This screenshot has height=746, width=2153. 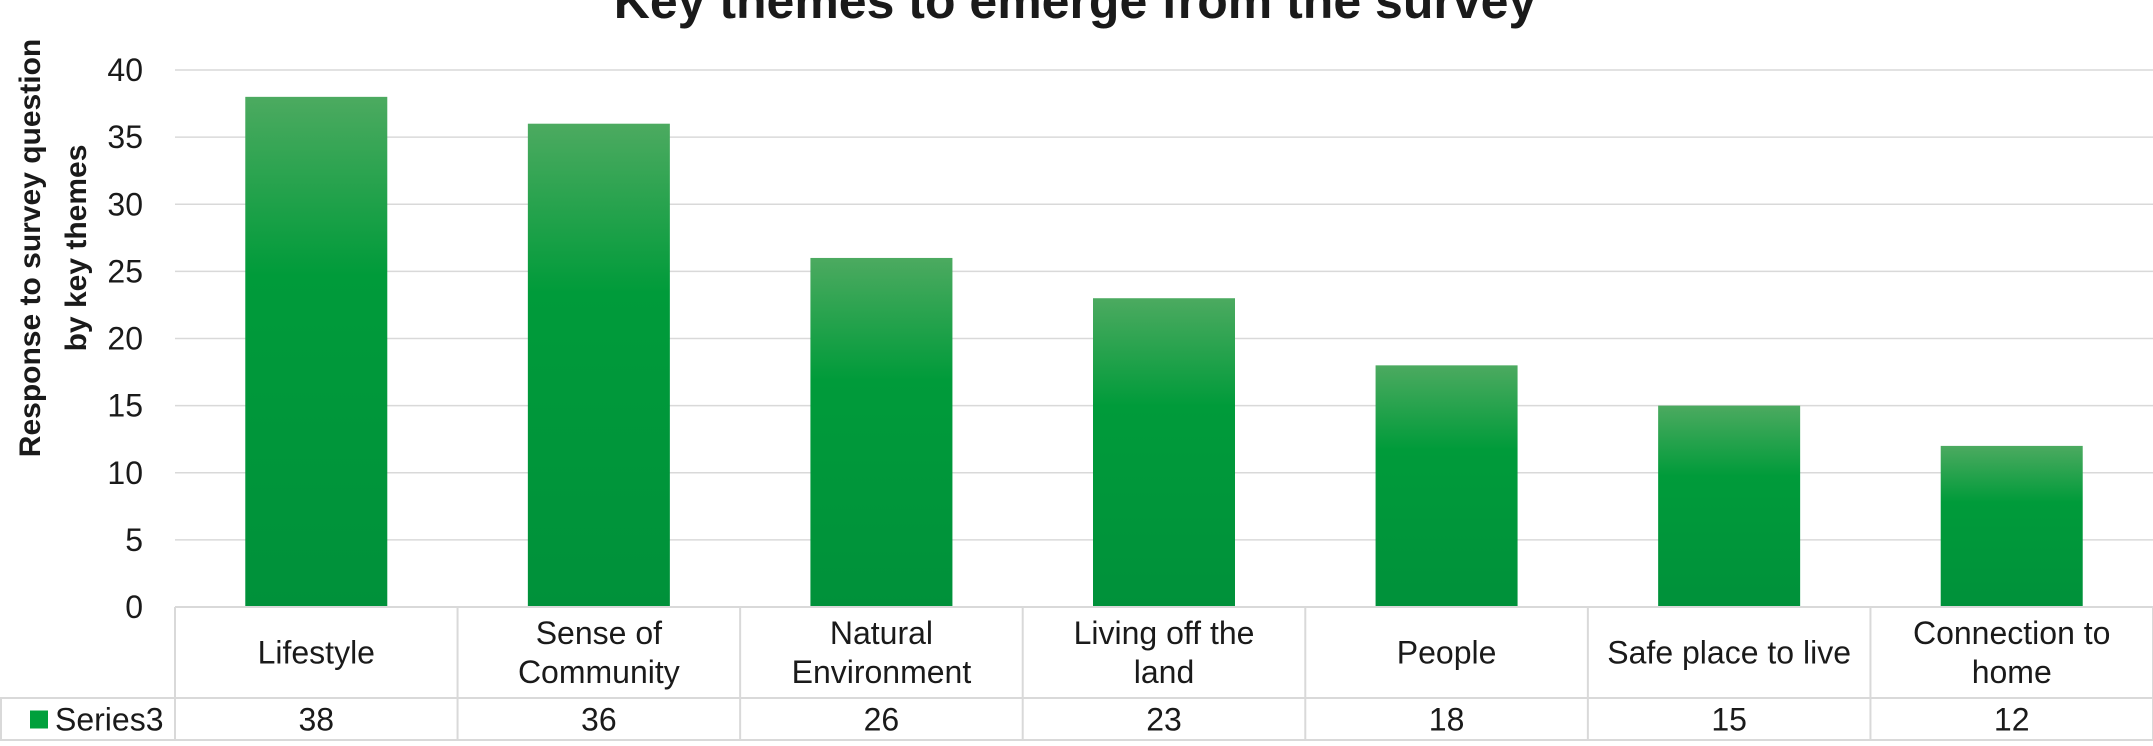 I want to click on y-tick-label: 10, so click(x=125, y=473).